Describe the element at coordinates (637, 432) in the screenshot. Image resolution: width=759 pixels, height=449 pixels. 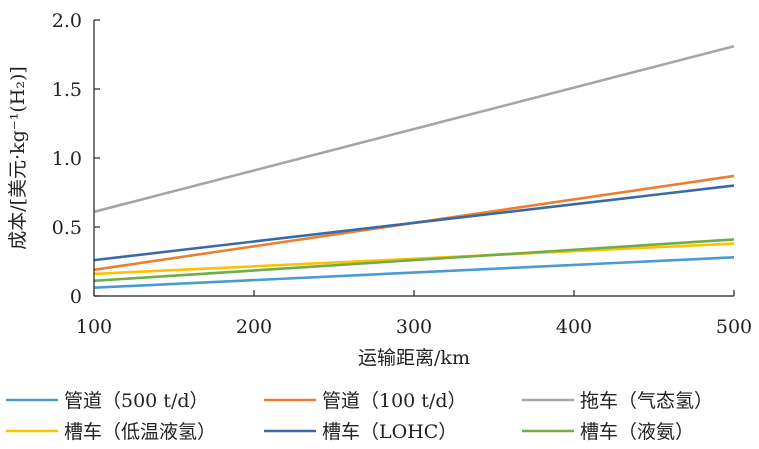
I see `legend-label-5: 槽车（液氨）` at that location.